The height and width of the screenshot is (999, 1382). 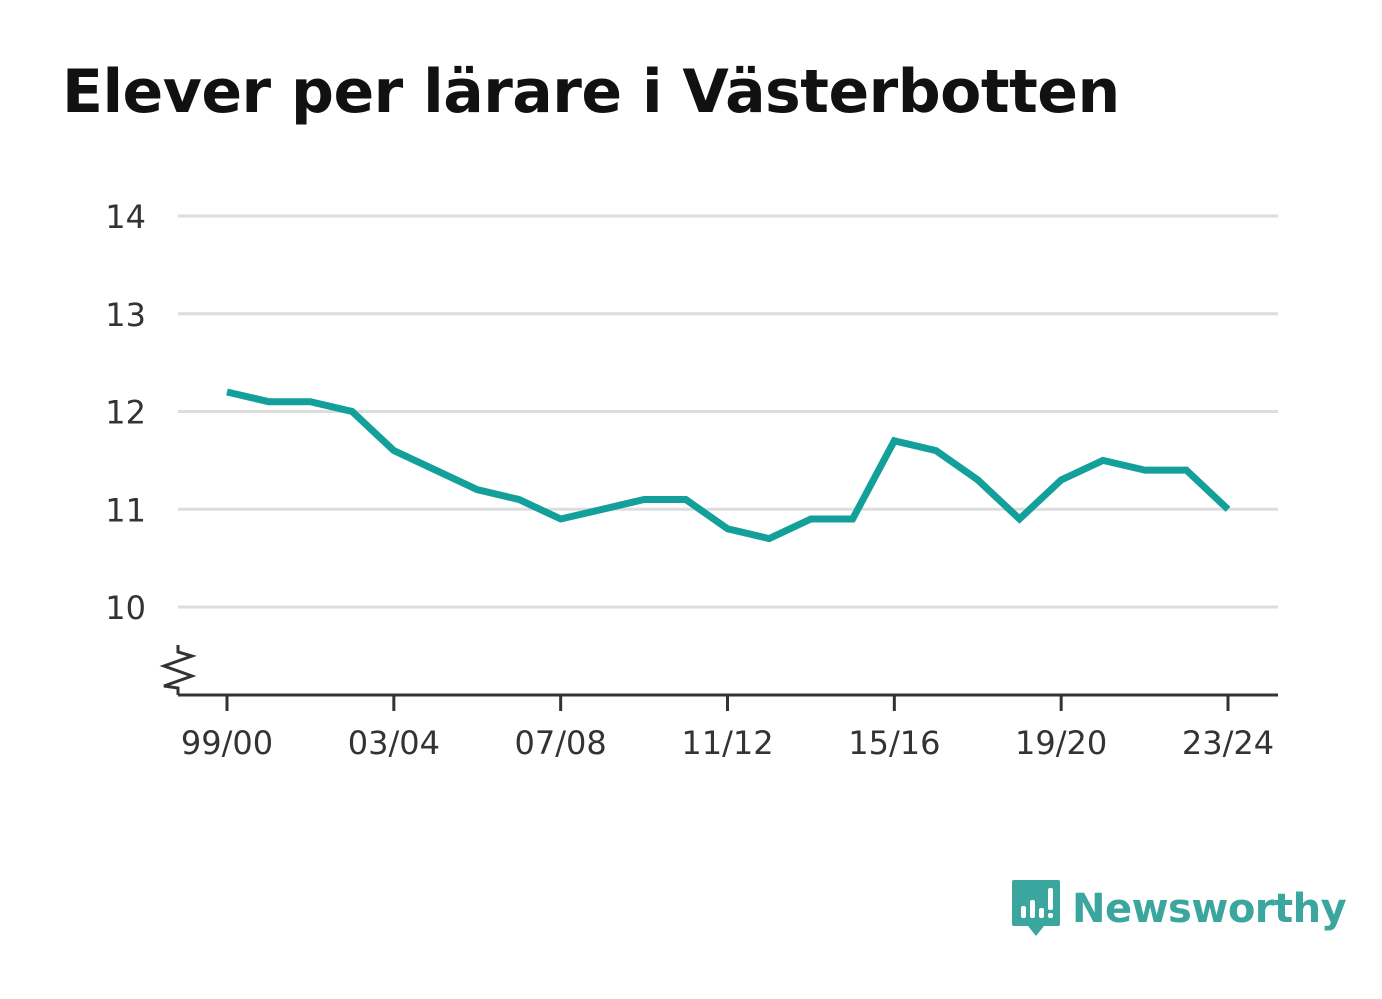 What do you see at coordinates (1228, 743) in the screenshot?
I see `x-tick-label: 23/24` at bounding box center [1228, 743].